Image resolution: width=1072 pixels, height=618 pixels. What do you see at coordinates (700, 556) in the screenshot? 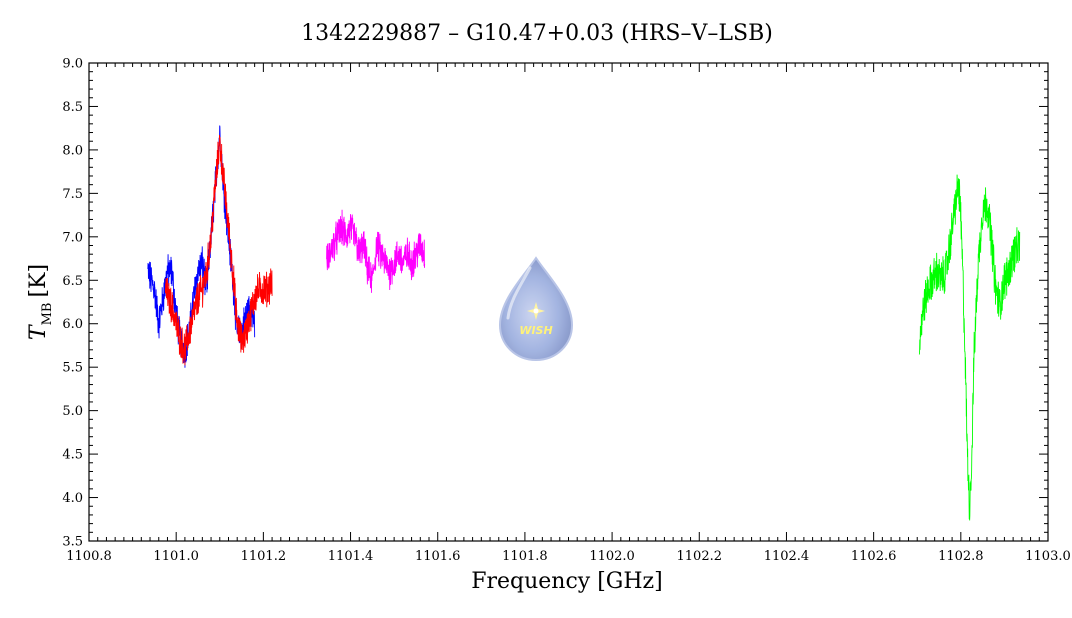
I see `x-tick-label: 1102.2` at bounding box center [700, 556].